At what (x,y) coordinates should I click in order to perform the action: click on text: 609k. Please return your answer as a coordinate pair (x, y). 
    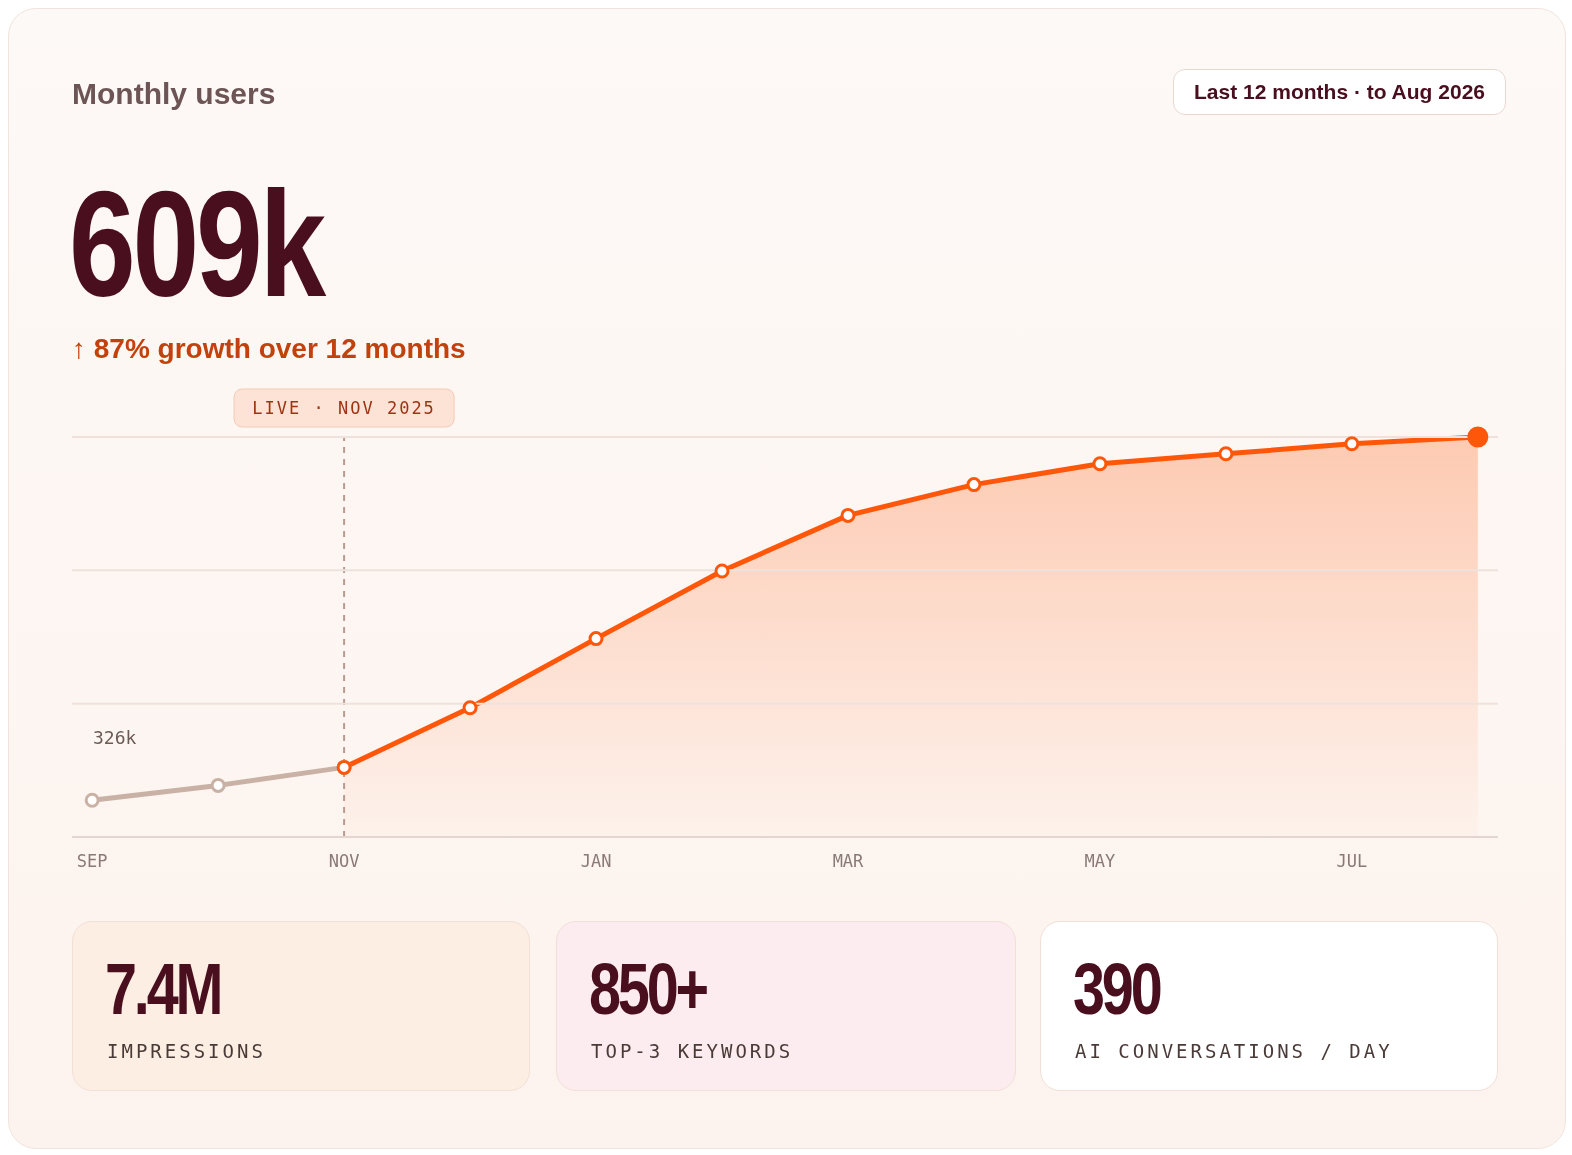
    Looking at the image, I should click on (197, 244).